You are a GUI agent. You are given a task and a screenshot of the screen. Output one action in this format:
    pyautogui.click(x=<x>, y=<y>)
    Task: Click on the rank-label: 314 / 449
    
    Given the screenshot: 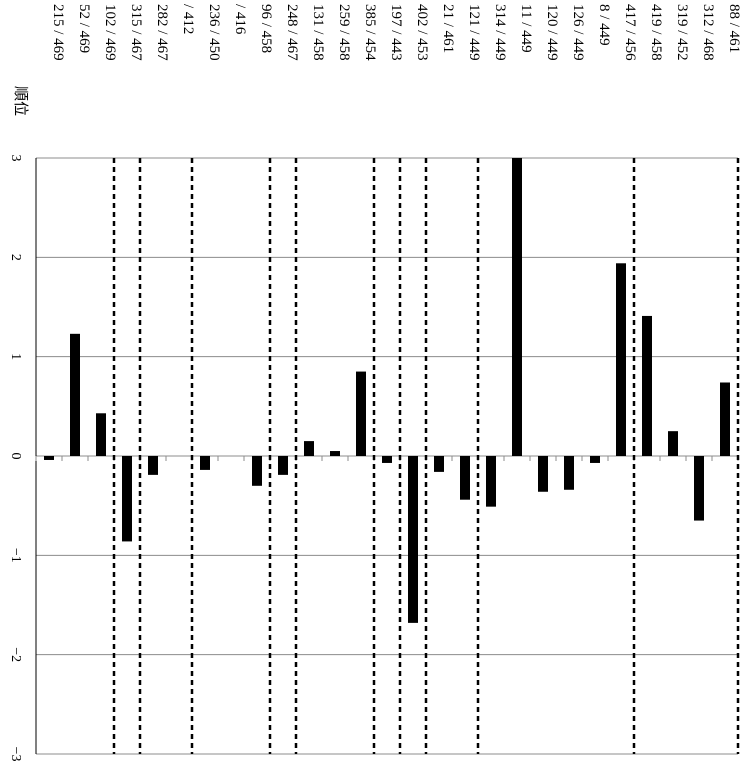 What is the action you would take?
    pyautogui.click(x=500, y=32)
    